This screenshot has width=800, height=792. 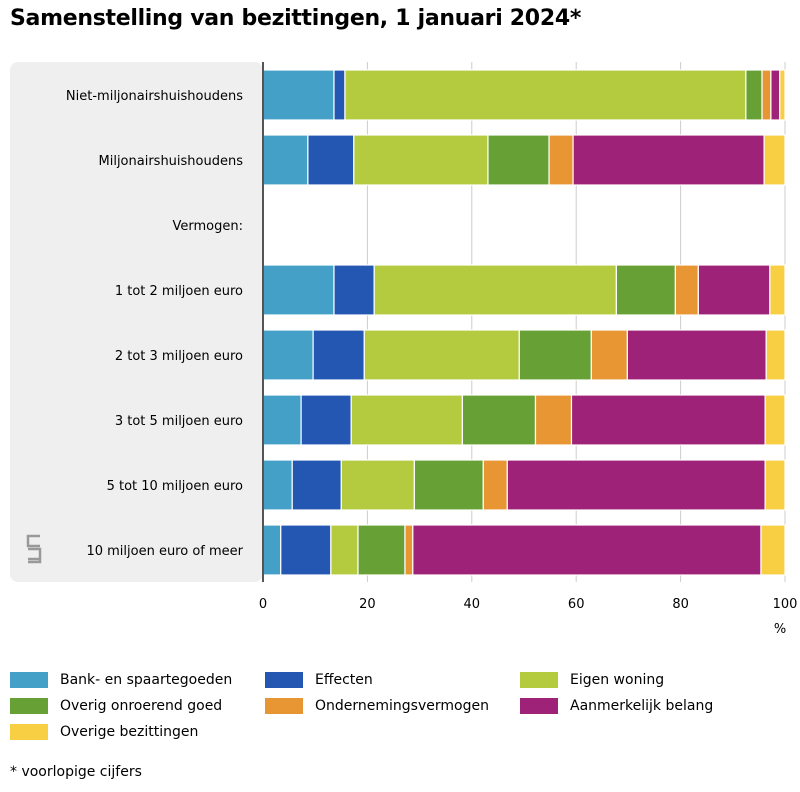 I want to click on category-label: 1 tot 2 miljoen euro, so click(x=179, y=291).